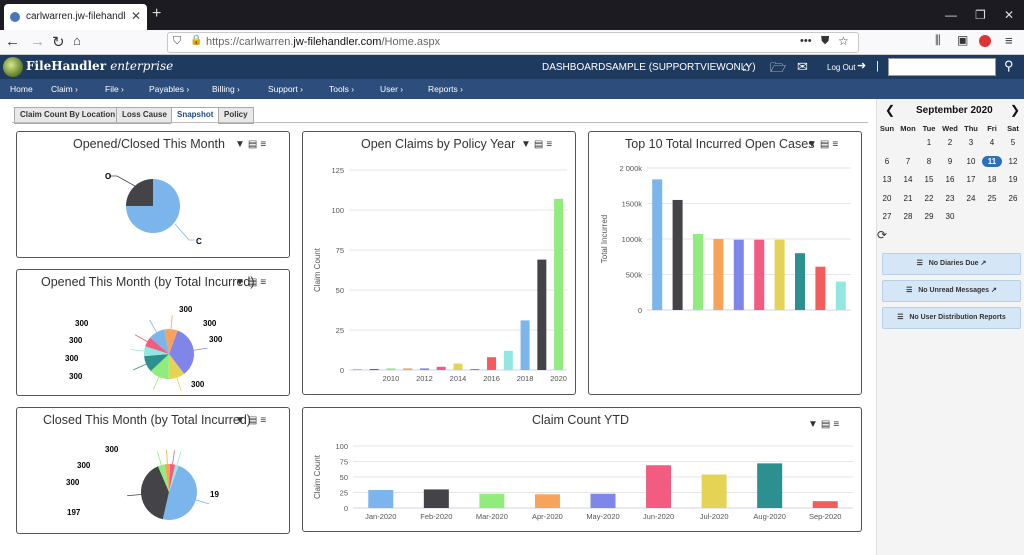 This screenshot has height=555, width=1024. Describe the element at coordinates (908, 179) in the screenshot. I see `calendar-day: 14` at that location.